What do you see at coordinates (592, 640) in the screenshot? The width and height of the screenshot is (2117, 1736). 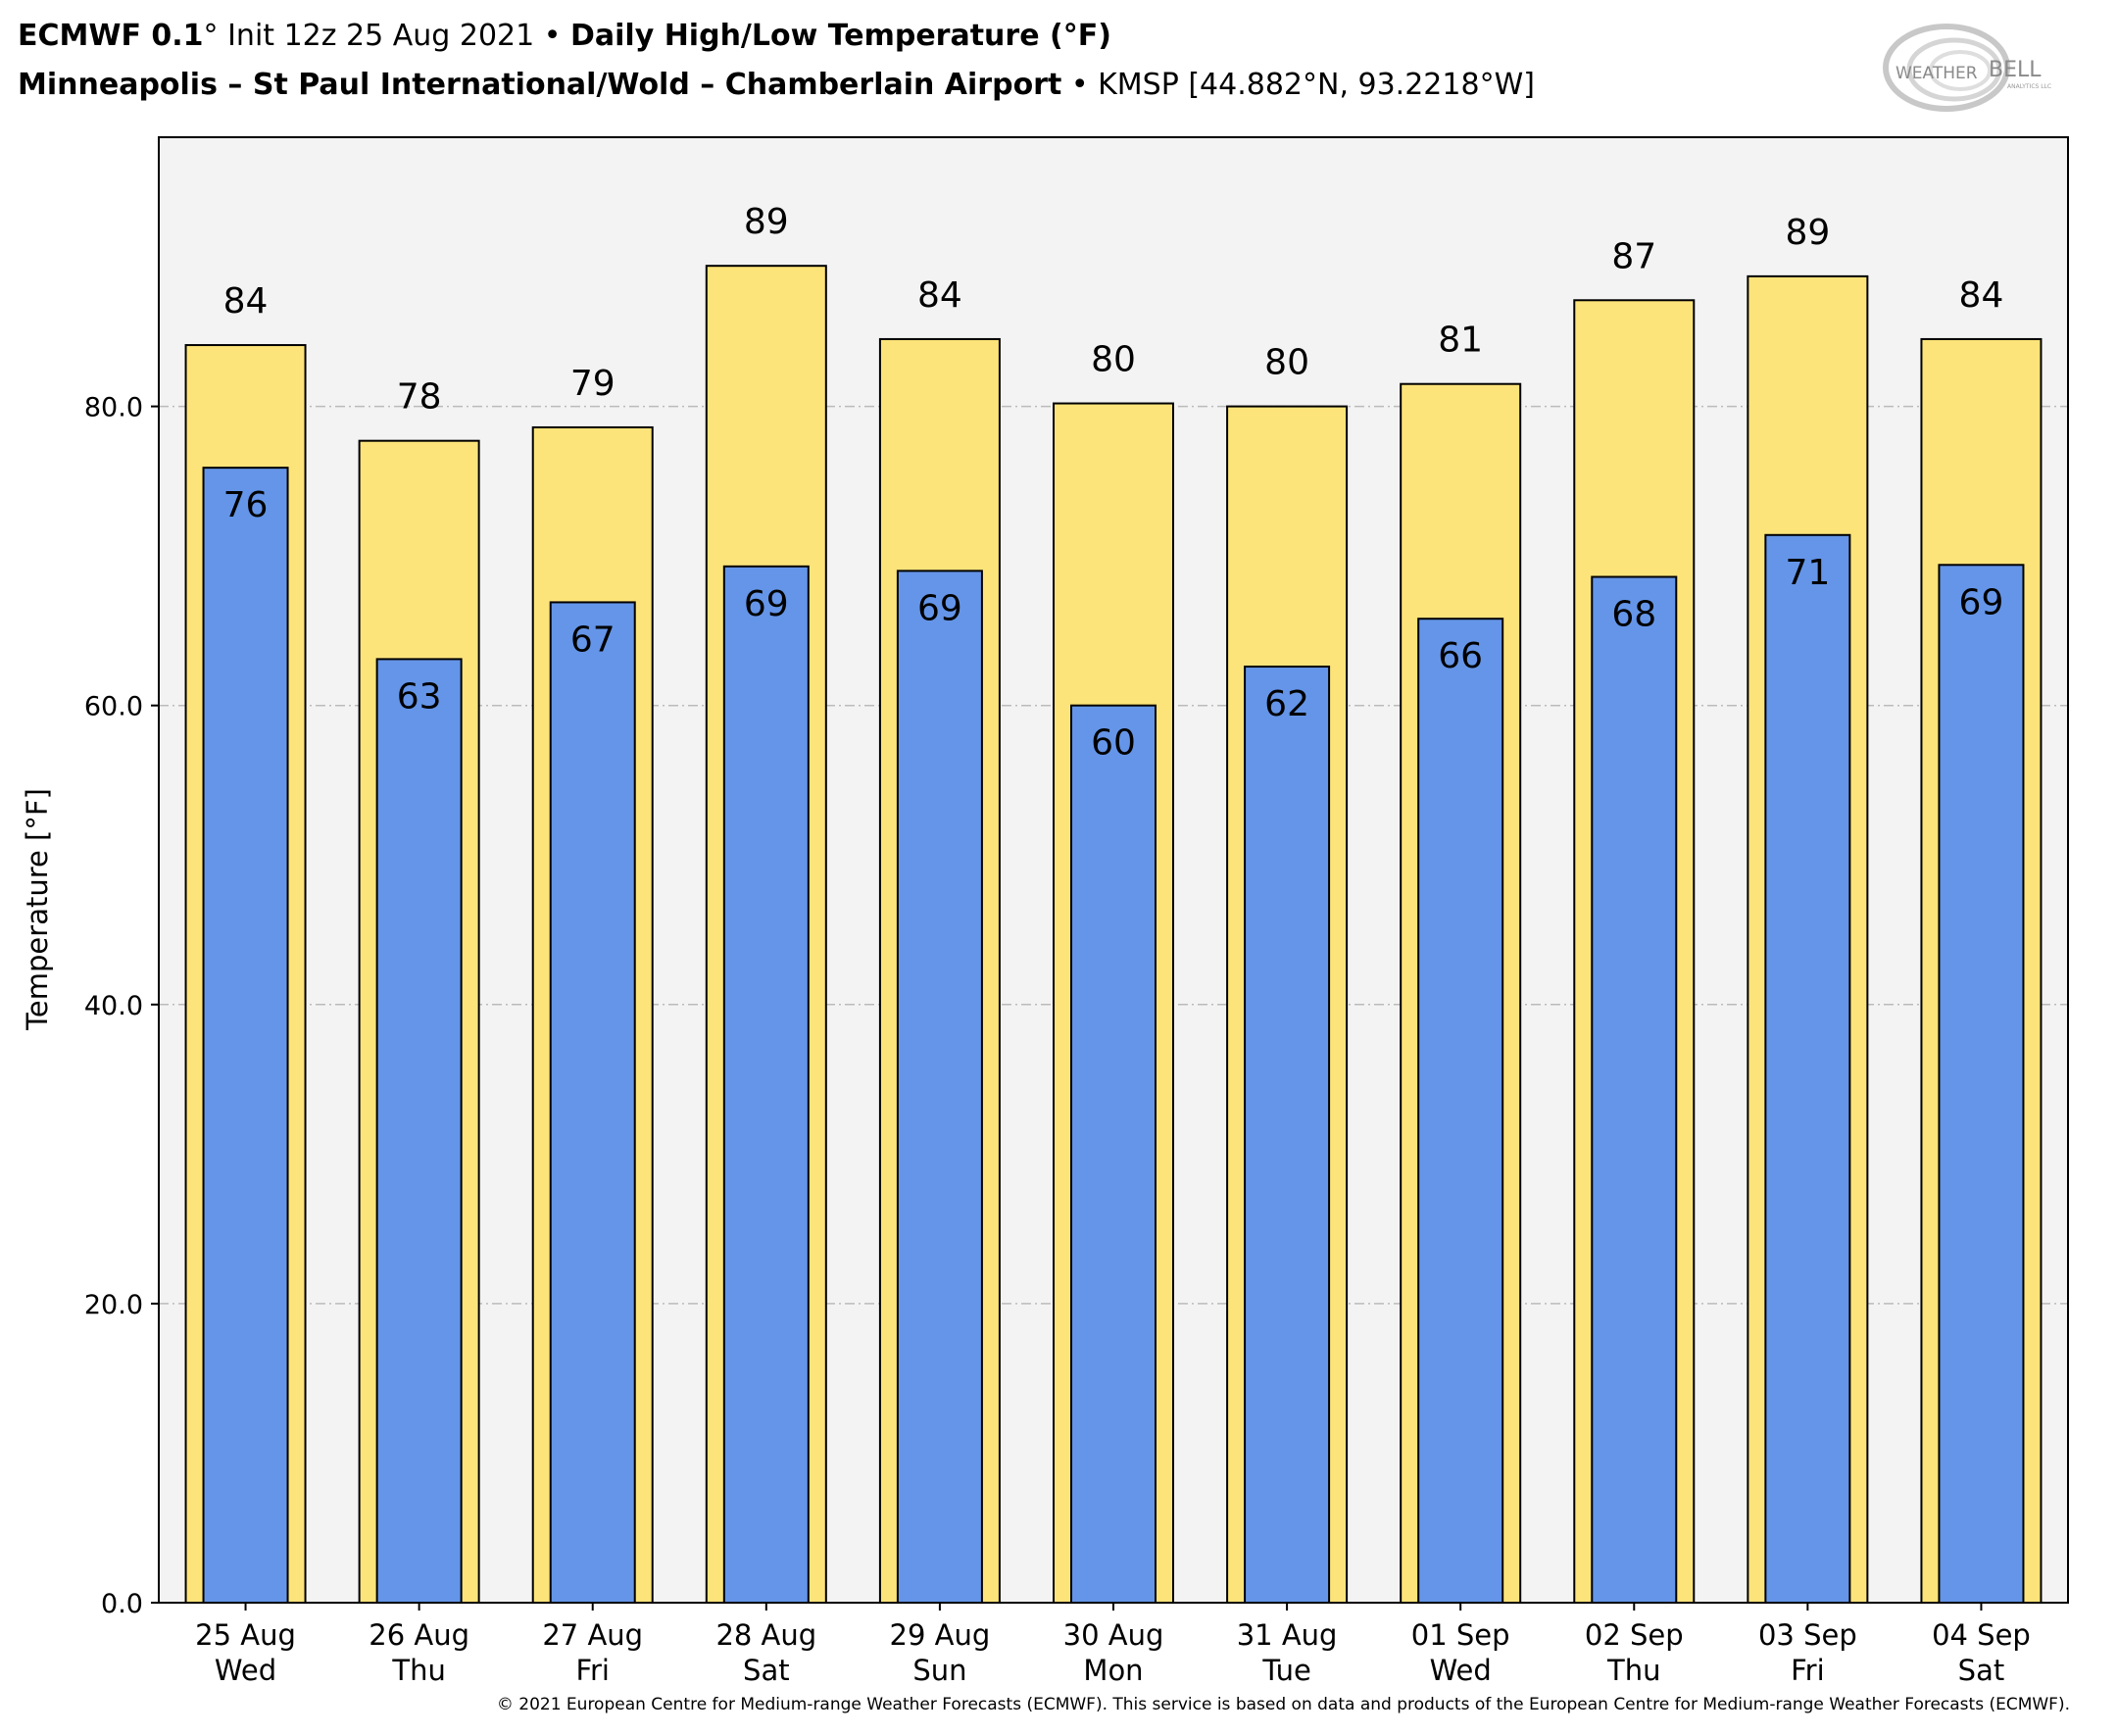 I see `low-value-label: 67` at bounding box center [592, 640].